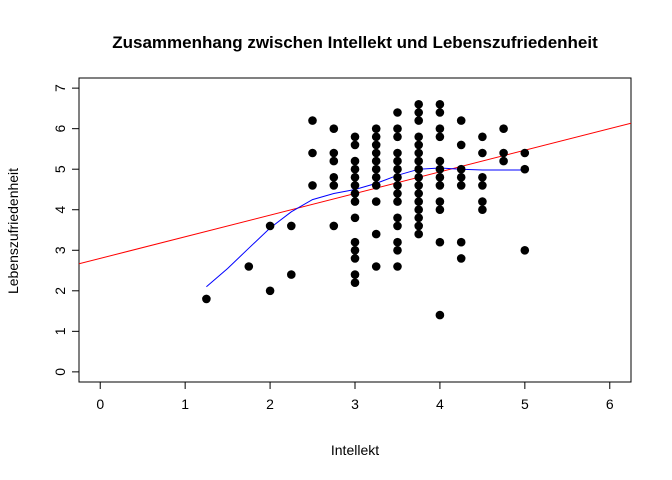 Image resolution: width=672 pixels, height=480 pixels. I want to click on smoother-line, so click(365, 227).